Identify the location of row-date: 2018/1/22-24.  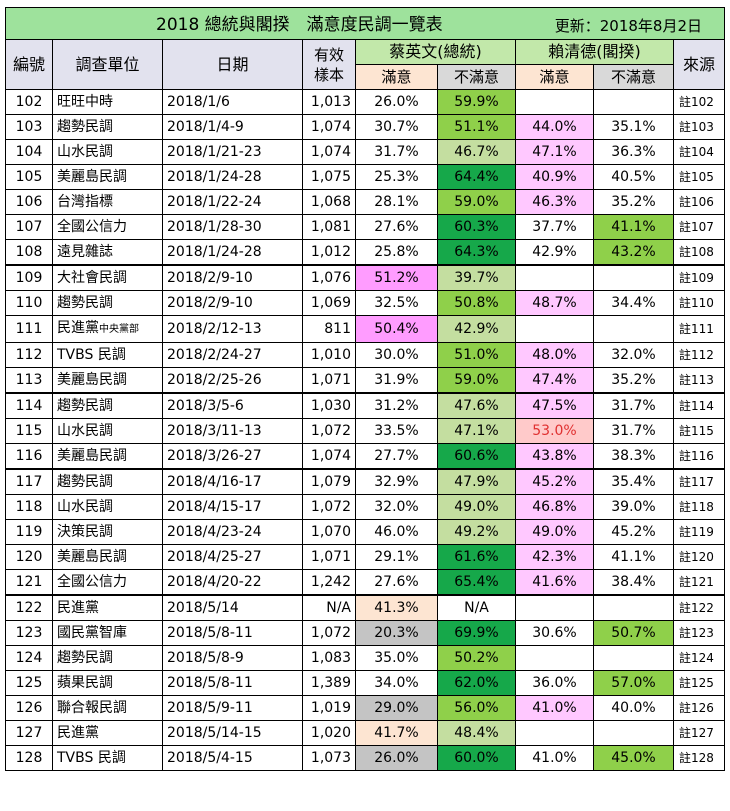
(232, 202).